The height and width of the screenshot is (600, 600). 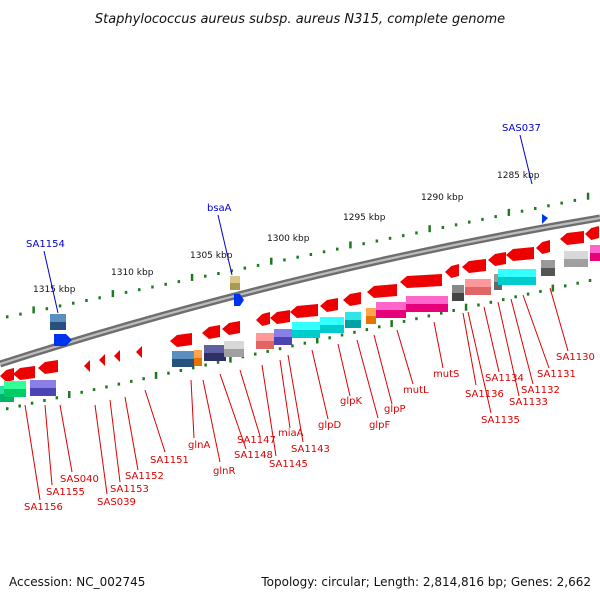 What do you see at coordinates (291, 433) in the screenshot?
I see `gene-label: miaA` at bounding box center [291, 433].